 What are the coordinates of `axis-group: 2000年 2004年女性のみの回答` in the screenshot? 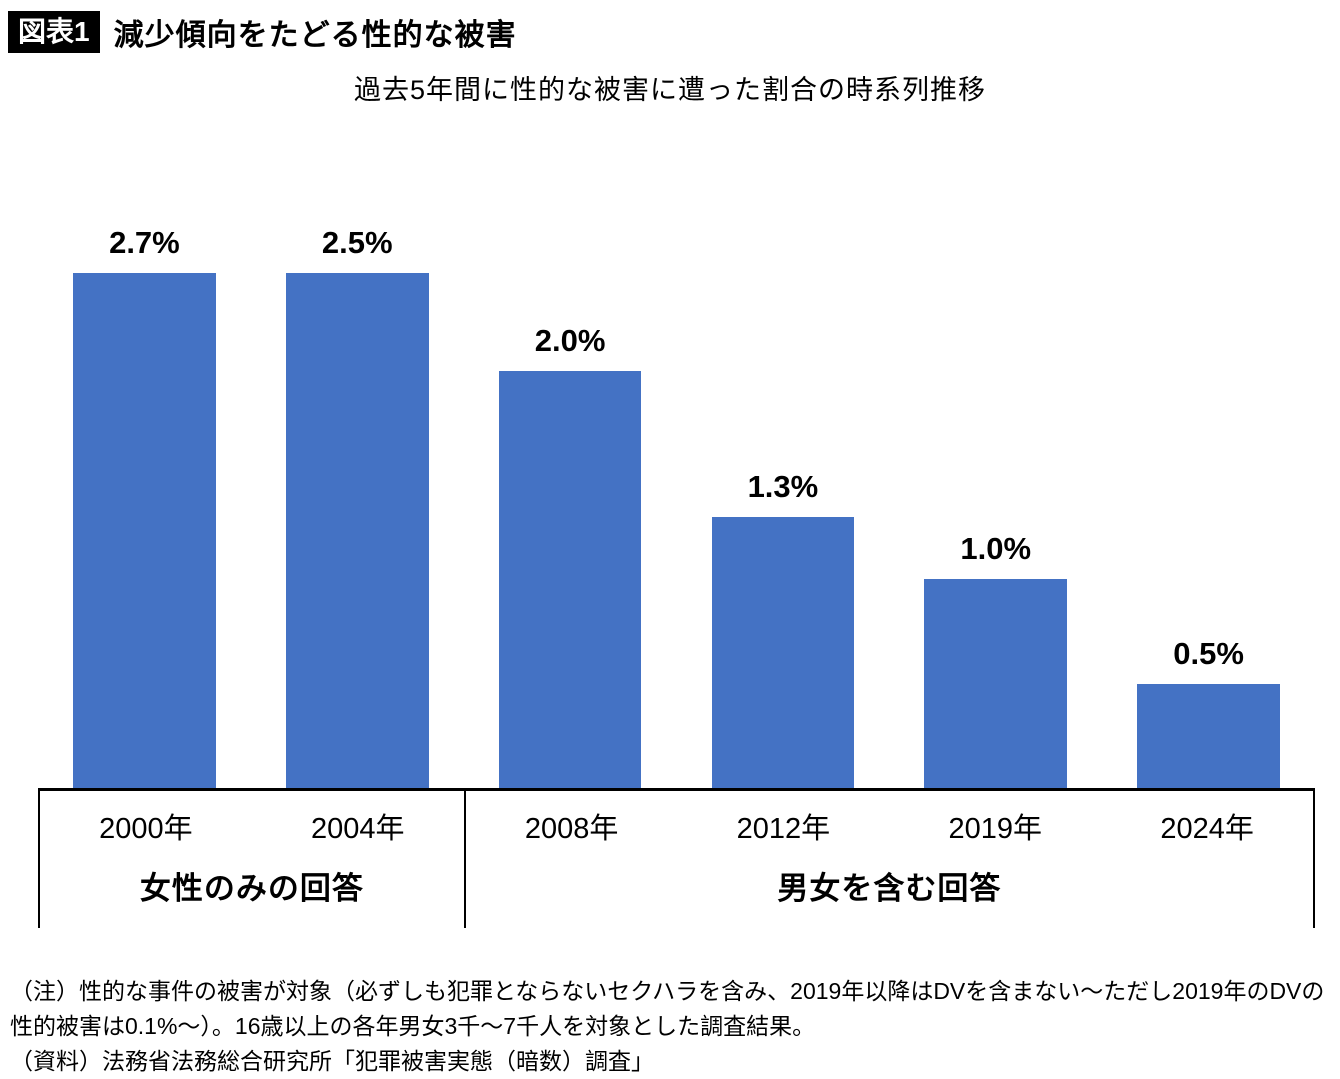 It's located at (252, 859).